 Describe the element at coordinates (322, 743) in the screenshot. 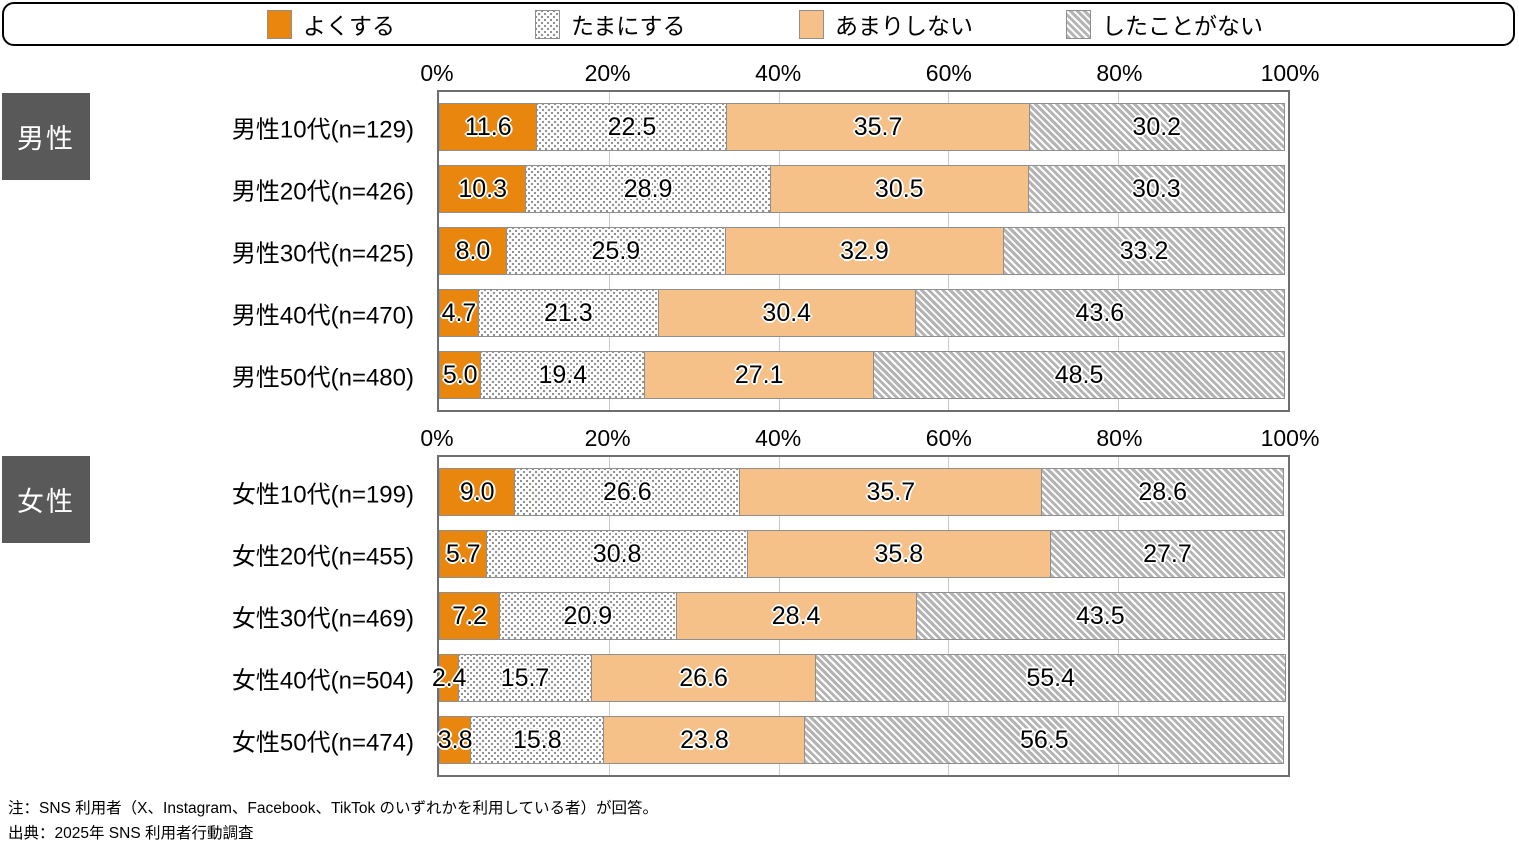

I see `row-label: 女性50代(n=474)` at that location.